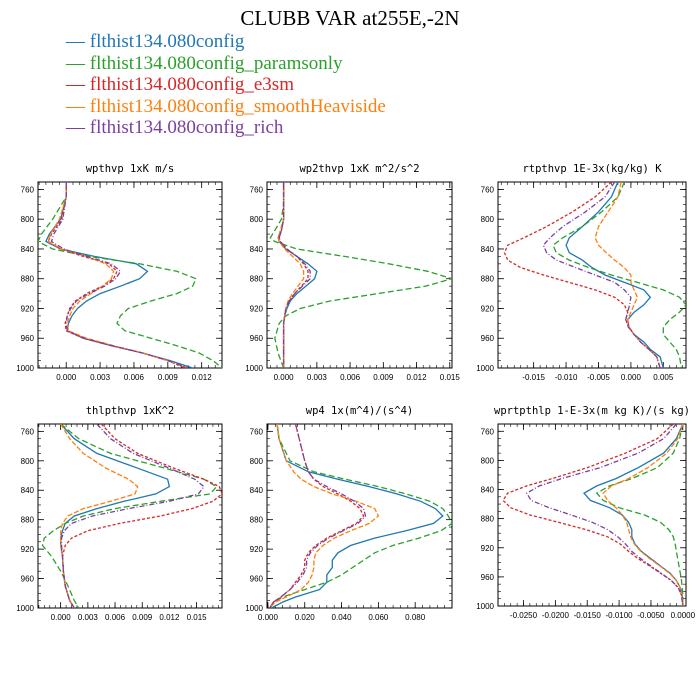 This screenshot has height=700, width=700. What do you see at coordinates (167, 41) in the screenshot?
I see `legend-label: flthist134.080config` at bounding box center [167, 41].